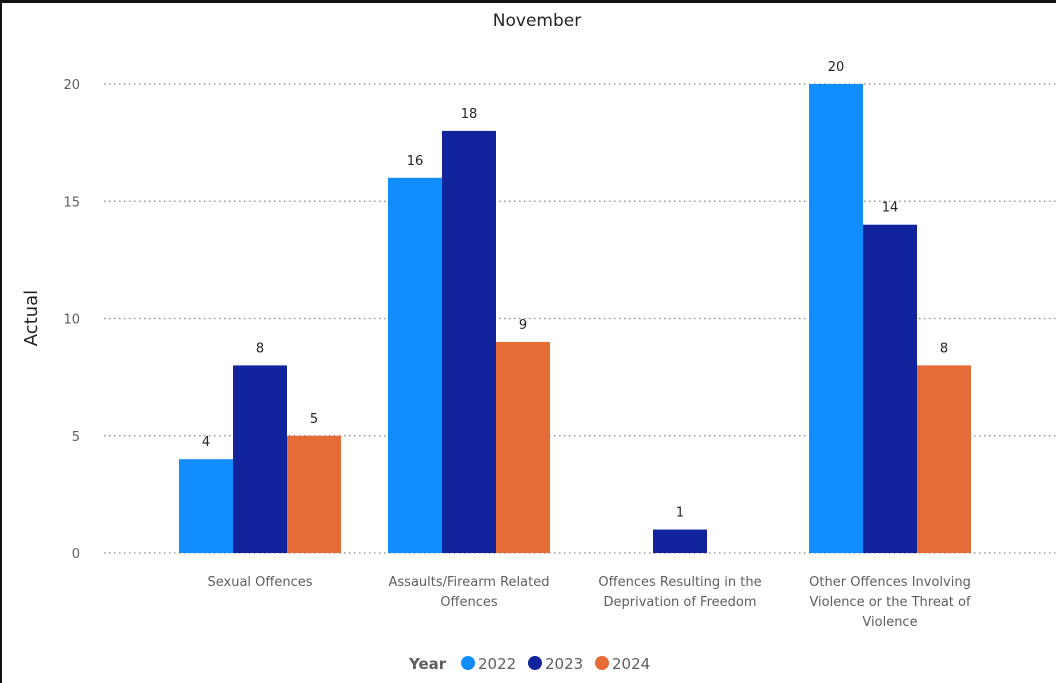  I want to click on y-axis-ticks: 0 5 10 15 20, so click(71, 320).